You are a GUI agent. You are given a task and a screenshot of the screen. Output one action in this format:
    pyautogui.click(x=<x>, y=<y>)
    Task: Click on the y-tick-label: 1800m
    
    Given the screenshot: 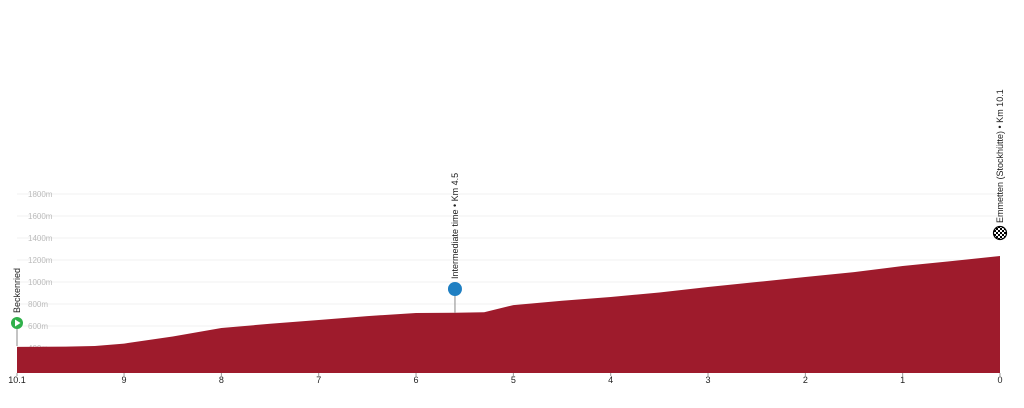 What is the action you would take?
    pyautogui.click(x=40, y=194)
    